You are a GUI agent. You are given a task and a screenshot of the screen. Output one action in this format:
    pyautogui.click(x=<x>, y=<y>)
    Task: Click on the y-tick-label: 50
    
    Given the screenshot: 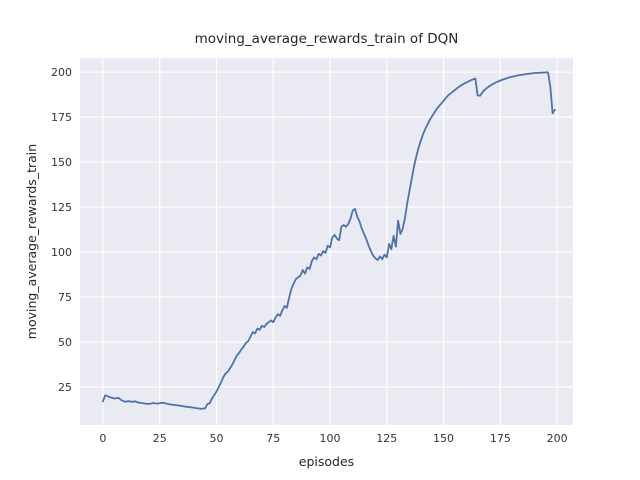 What is the action you would take?
    pyautogui.click(x=65, y=342)
    